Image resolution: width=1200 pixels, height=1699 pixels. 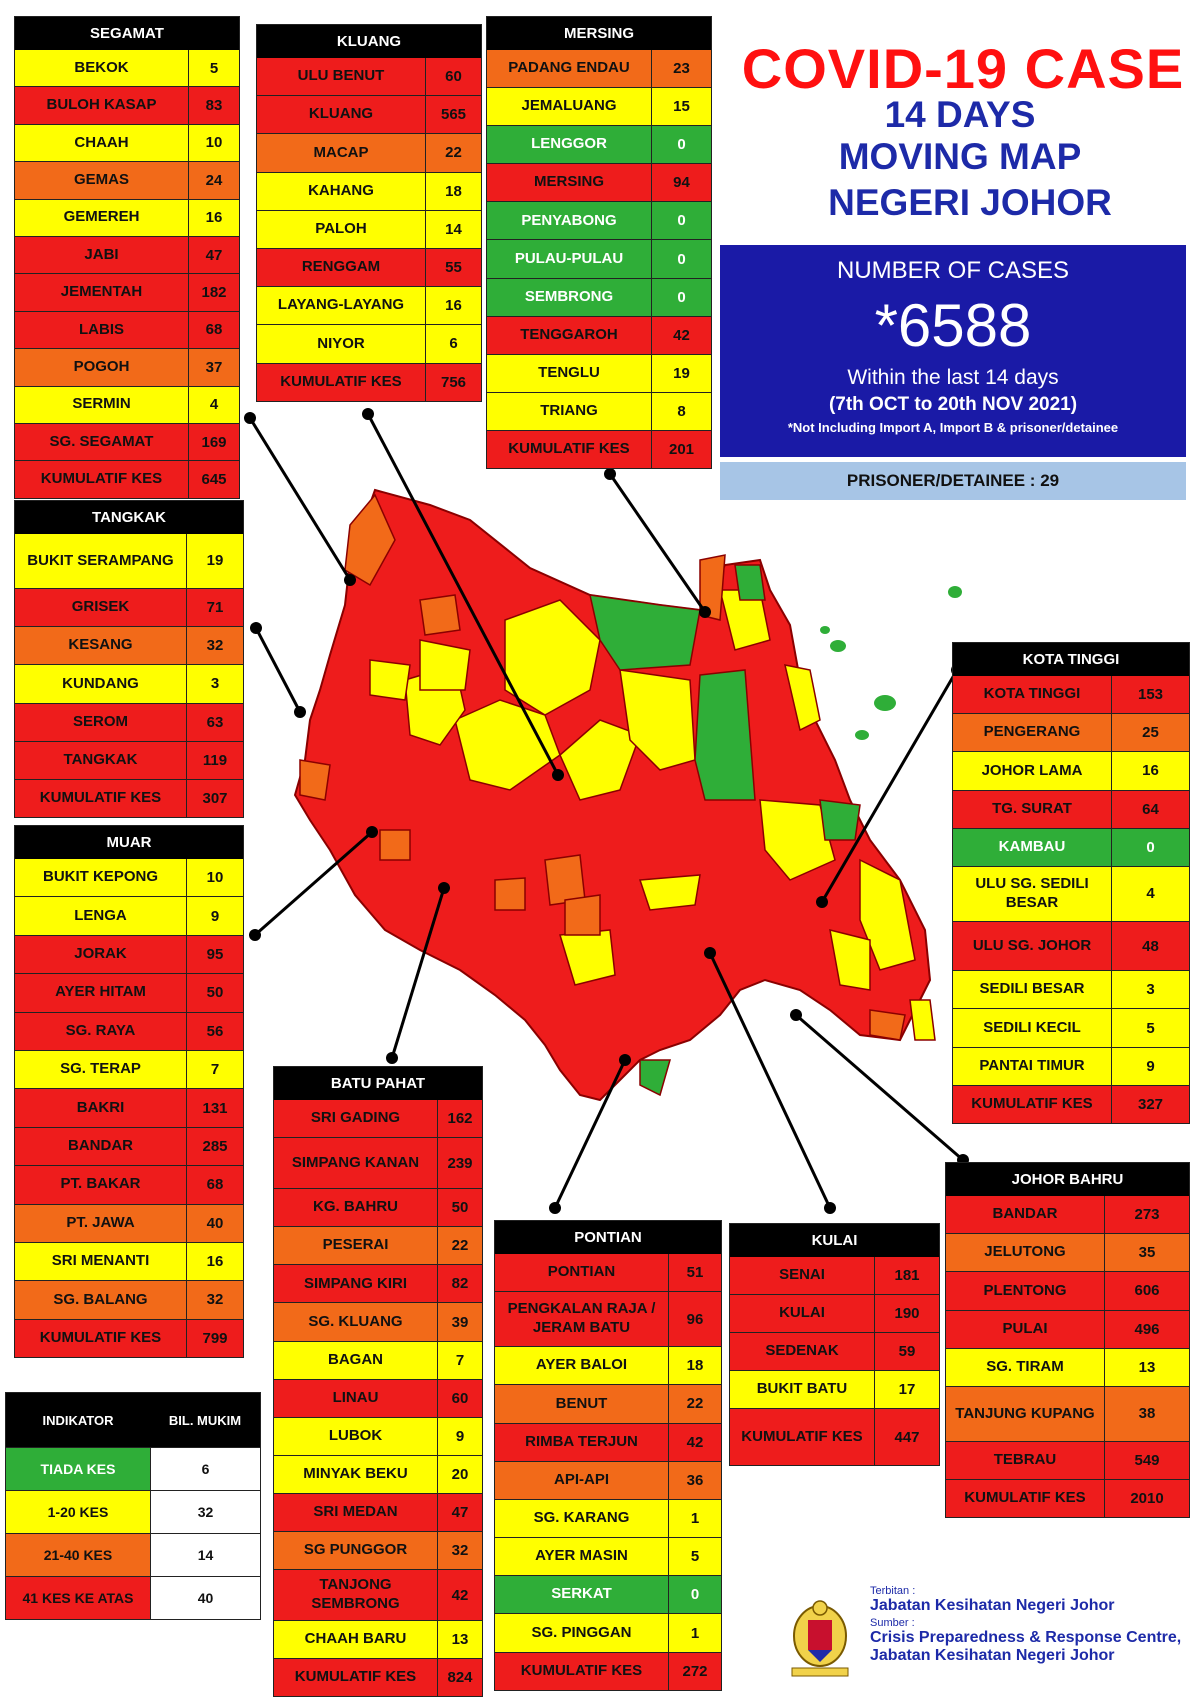 What do you see at coordinates (797, 840) in the screenshot?
I see `zone-ulu-sedili` at bounding box center [797, 840].